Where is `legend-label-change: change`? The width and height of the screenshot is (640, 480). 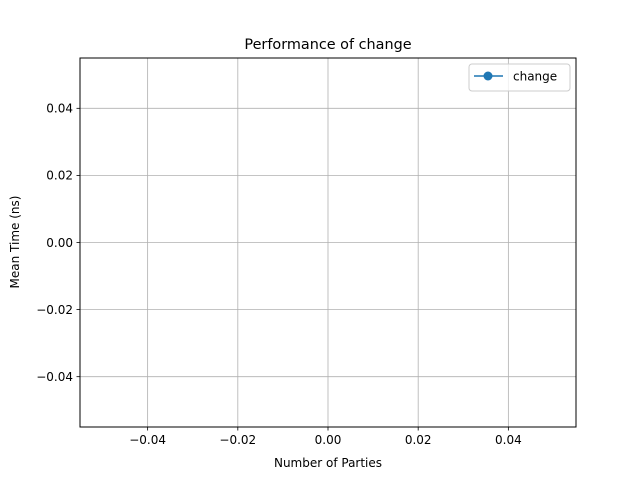
legend-label-change: change is located at coordinates (535, 77).